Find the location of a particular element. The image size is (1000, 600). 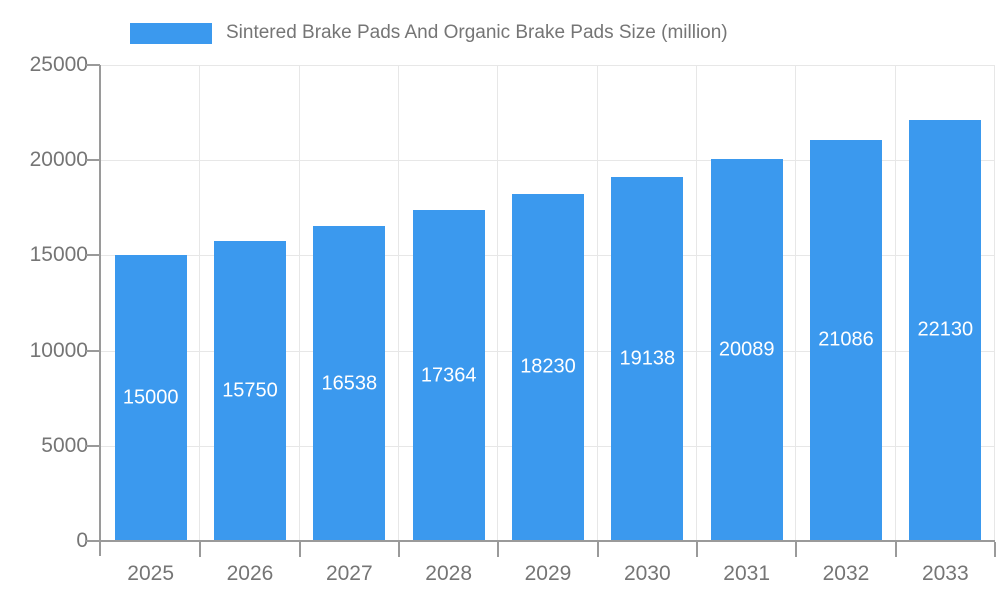

x-axis-tick-label: 2033 is located at coordinates (945, 573).